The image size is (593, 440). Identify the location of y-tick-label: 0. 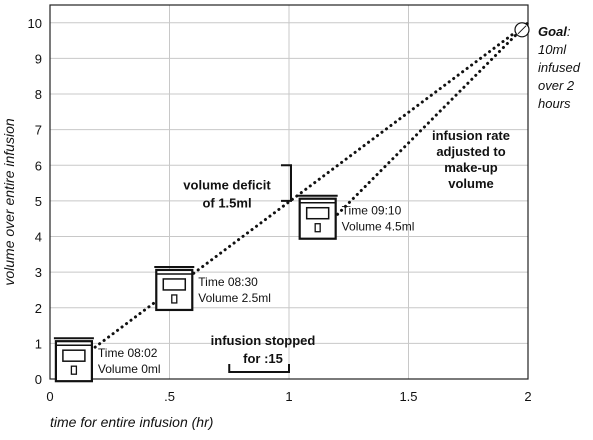
(38, 379).